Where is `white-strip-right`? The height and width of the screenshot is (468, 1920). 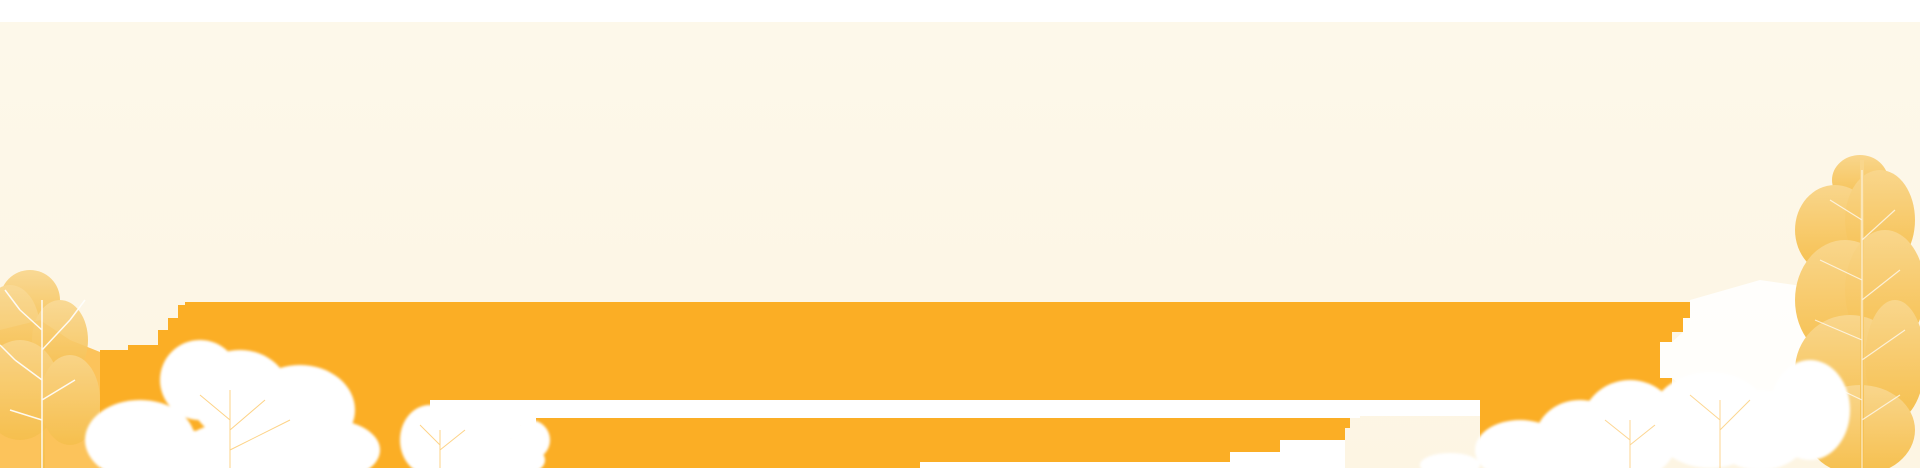
white-strip-right is located at coordinates (1132, 454).